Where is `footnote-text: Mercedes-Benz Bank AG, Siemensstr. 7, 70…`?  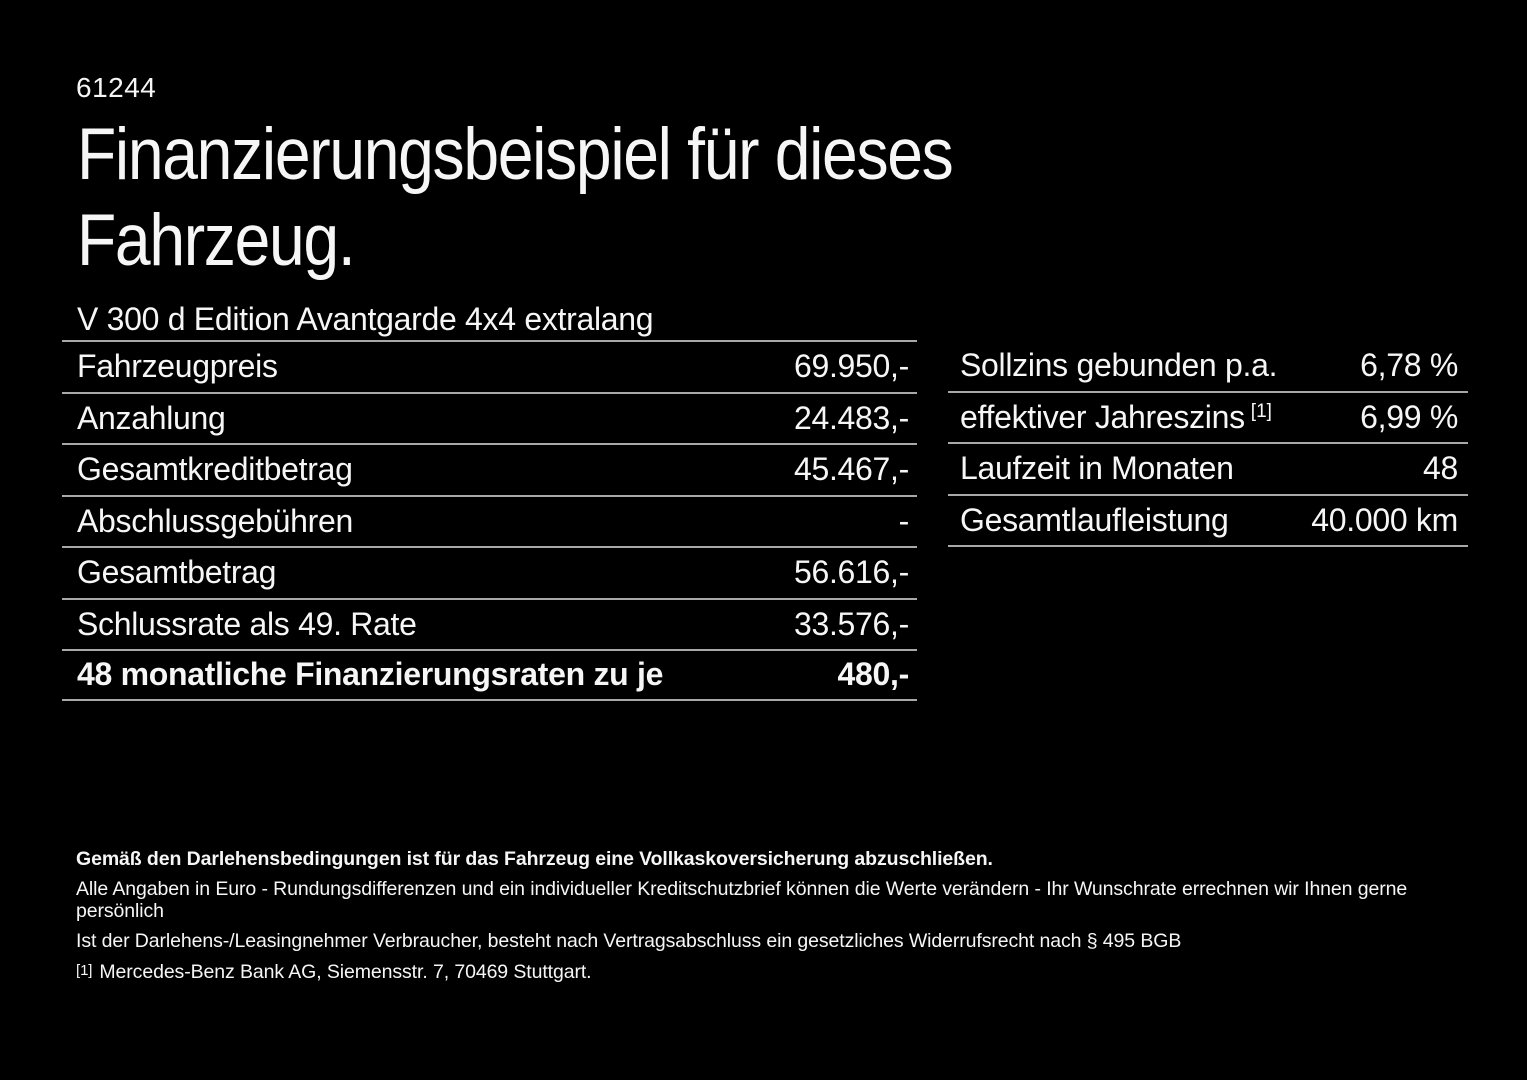
footnote-text: Mercedes-Benz Bank AG, Siemensstr. 7, 70… is located at coordinates (345, 971).